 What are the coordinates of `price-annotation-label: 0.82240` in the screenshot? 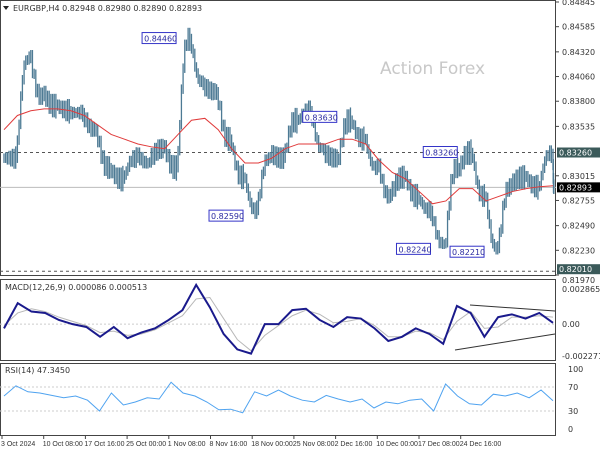 It's located at (414, 249).